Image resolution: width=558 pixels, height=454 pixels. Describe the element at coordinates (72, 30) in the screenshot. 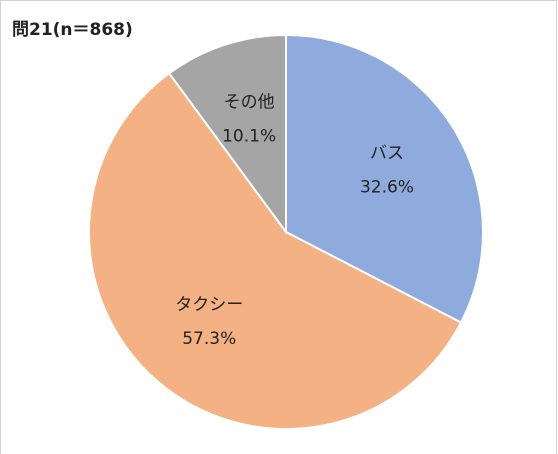

I see `chart-title: 問21(n＝868)` at that location.